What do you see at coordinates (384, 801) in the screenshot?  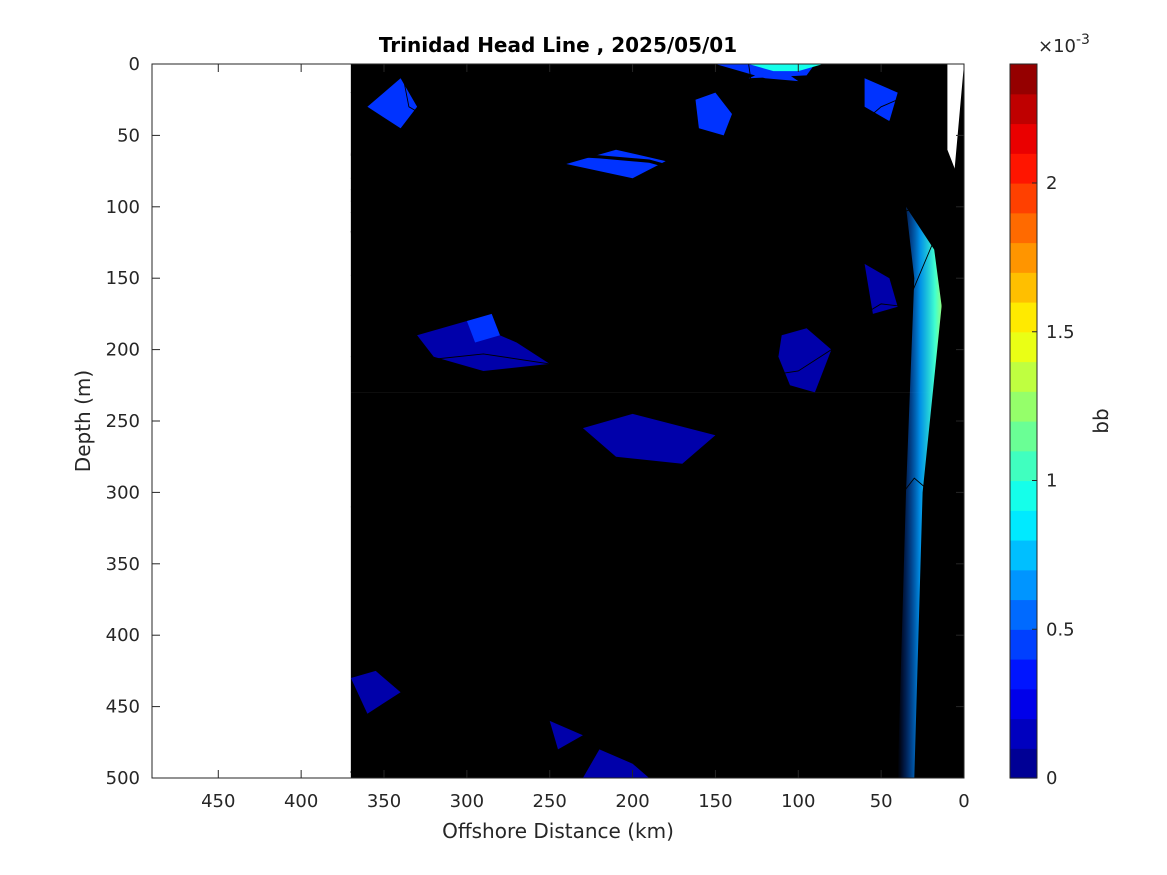 I see `x-tick-label: 350` at bounding box center [384, 801].